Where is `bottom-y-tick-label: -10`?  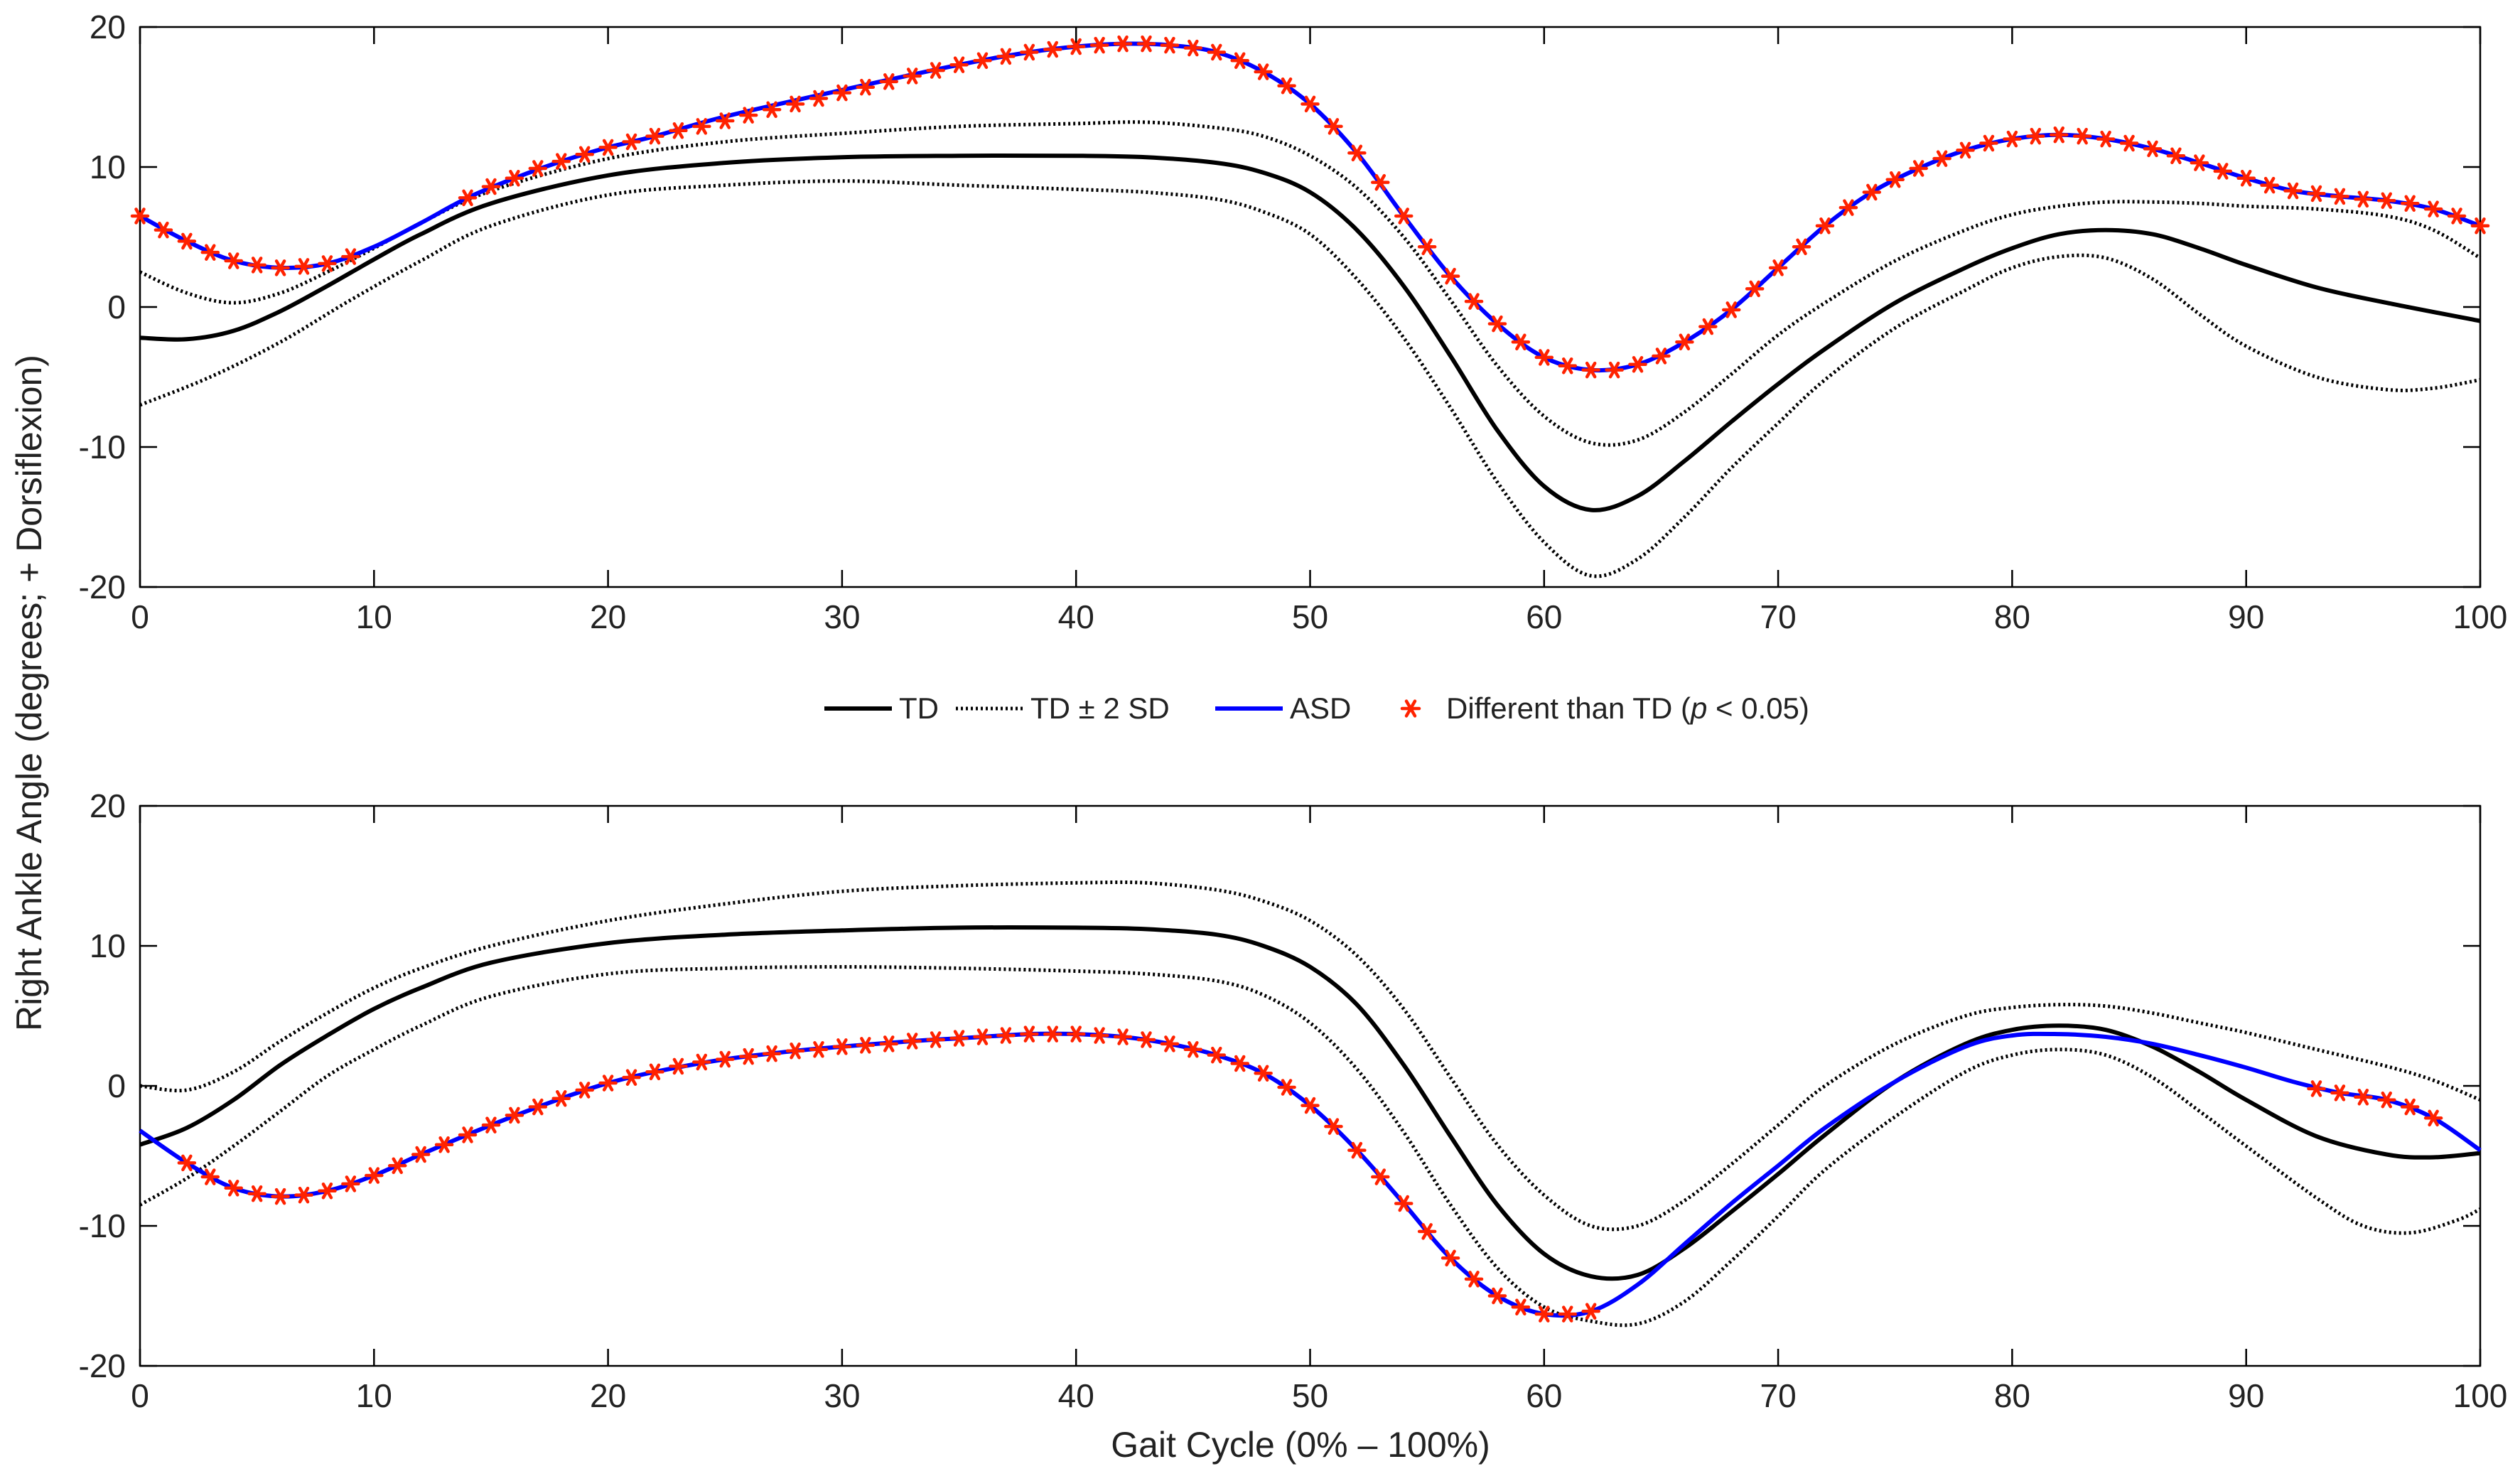
bottom-y-tick-label: -10 is located at coordinates (102, 1225).